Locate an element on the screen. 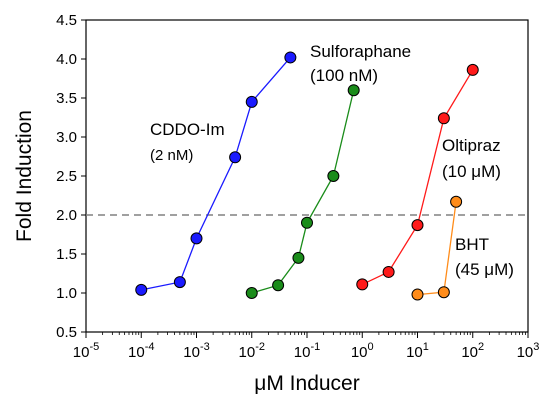  x-tick-exponent: 3 is located at coordinates (536, 347).